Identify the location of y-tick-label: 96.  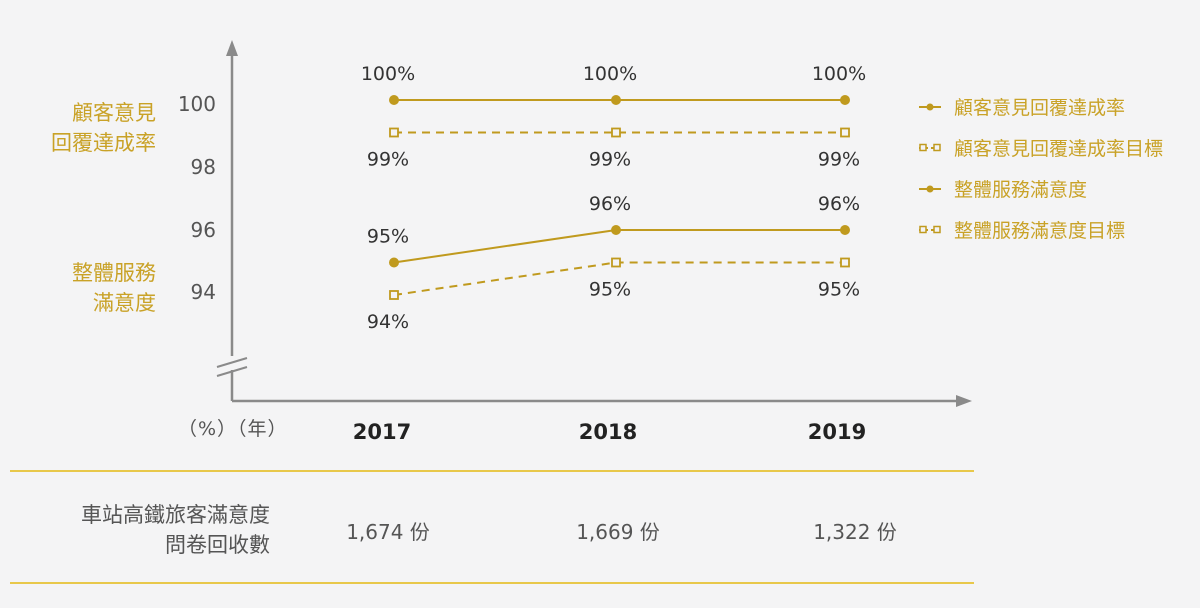
(203, 230).